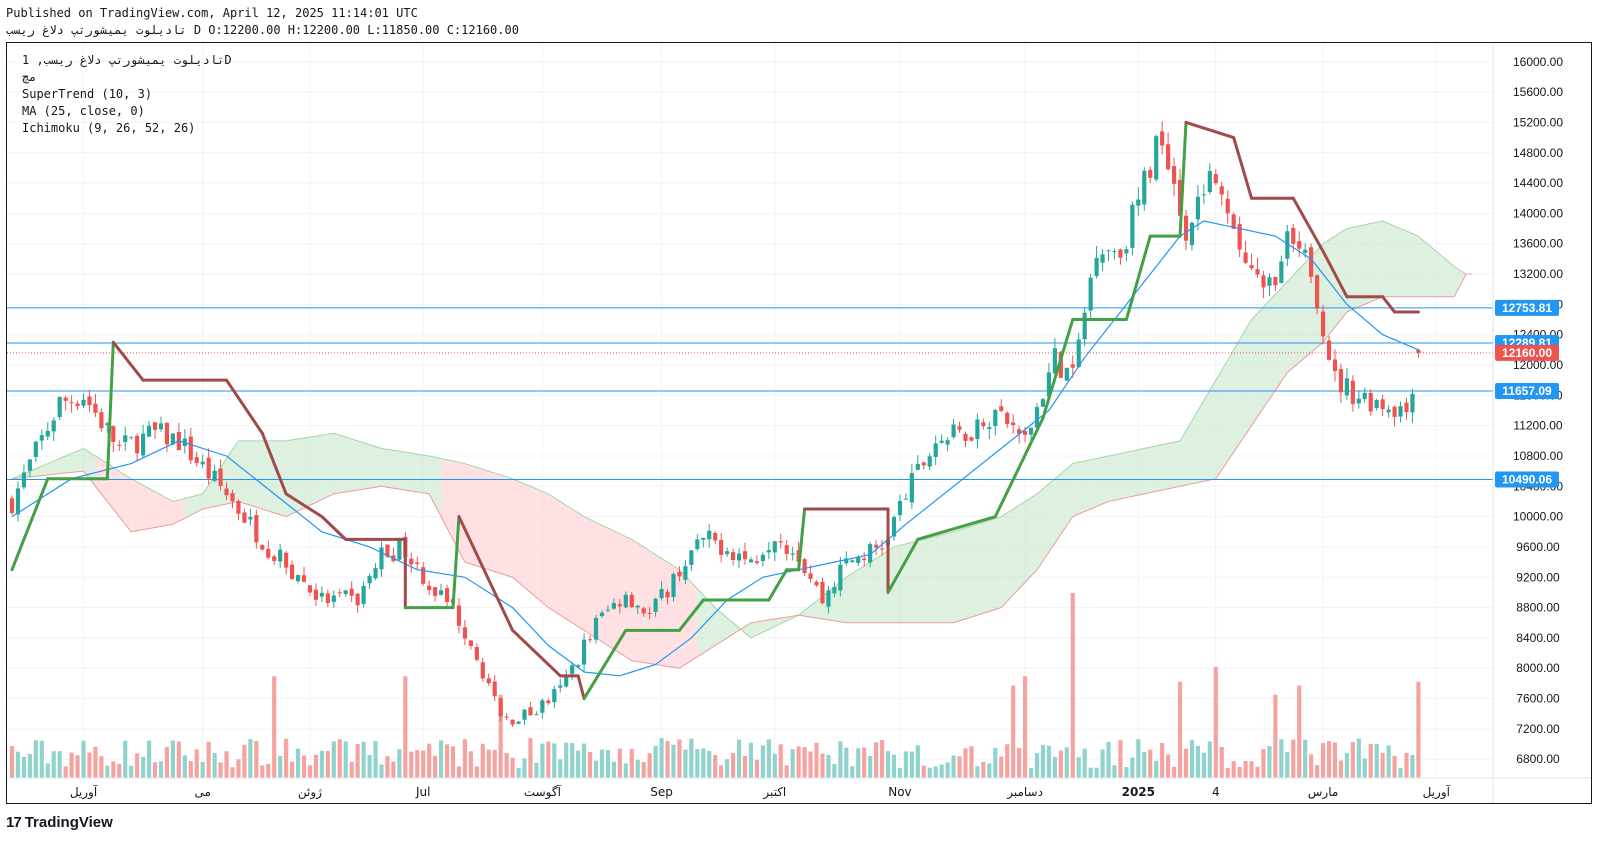  What do you see at coordinates (83, 111) in the screenshot?
I see `legend-ma: MA (25, close, 0)` at bounding box center [83, 111].